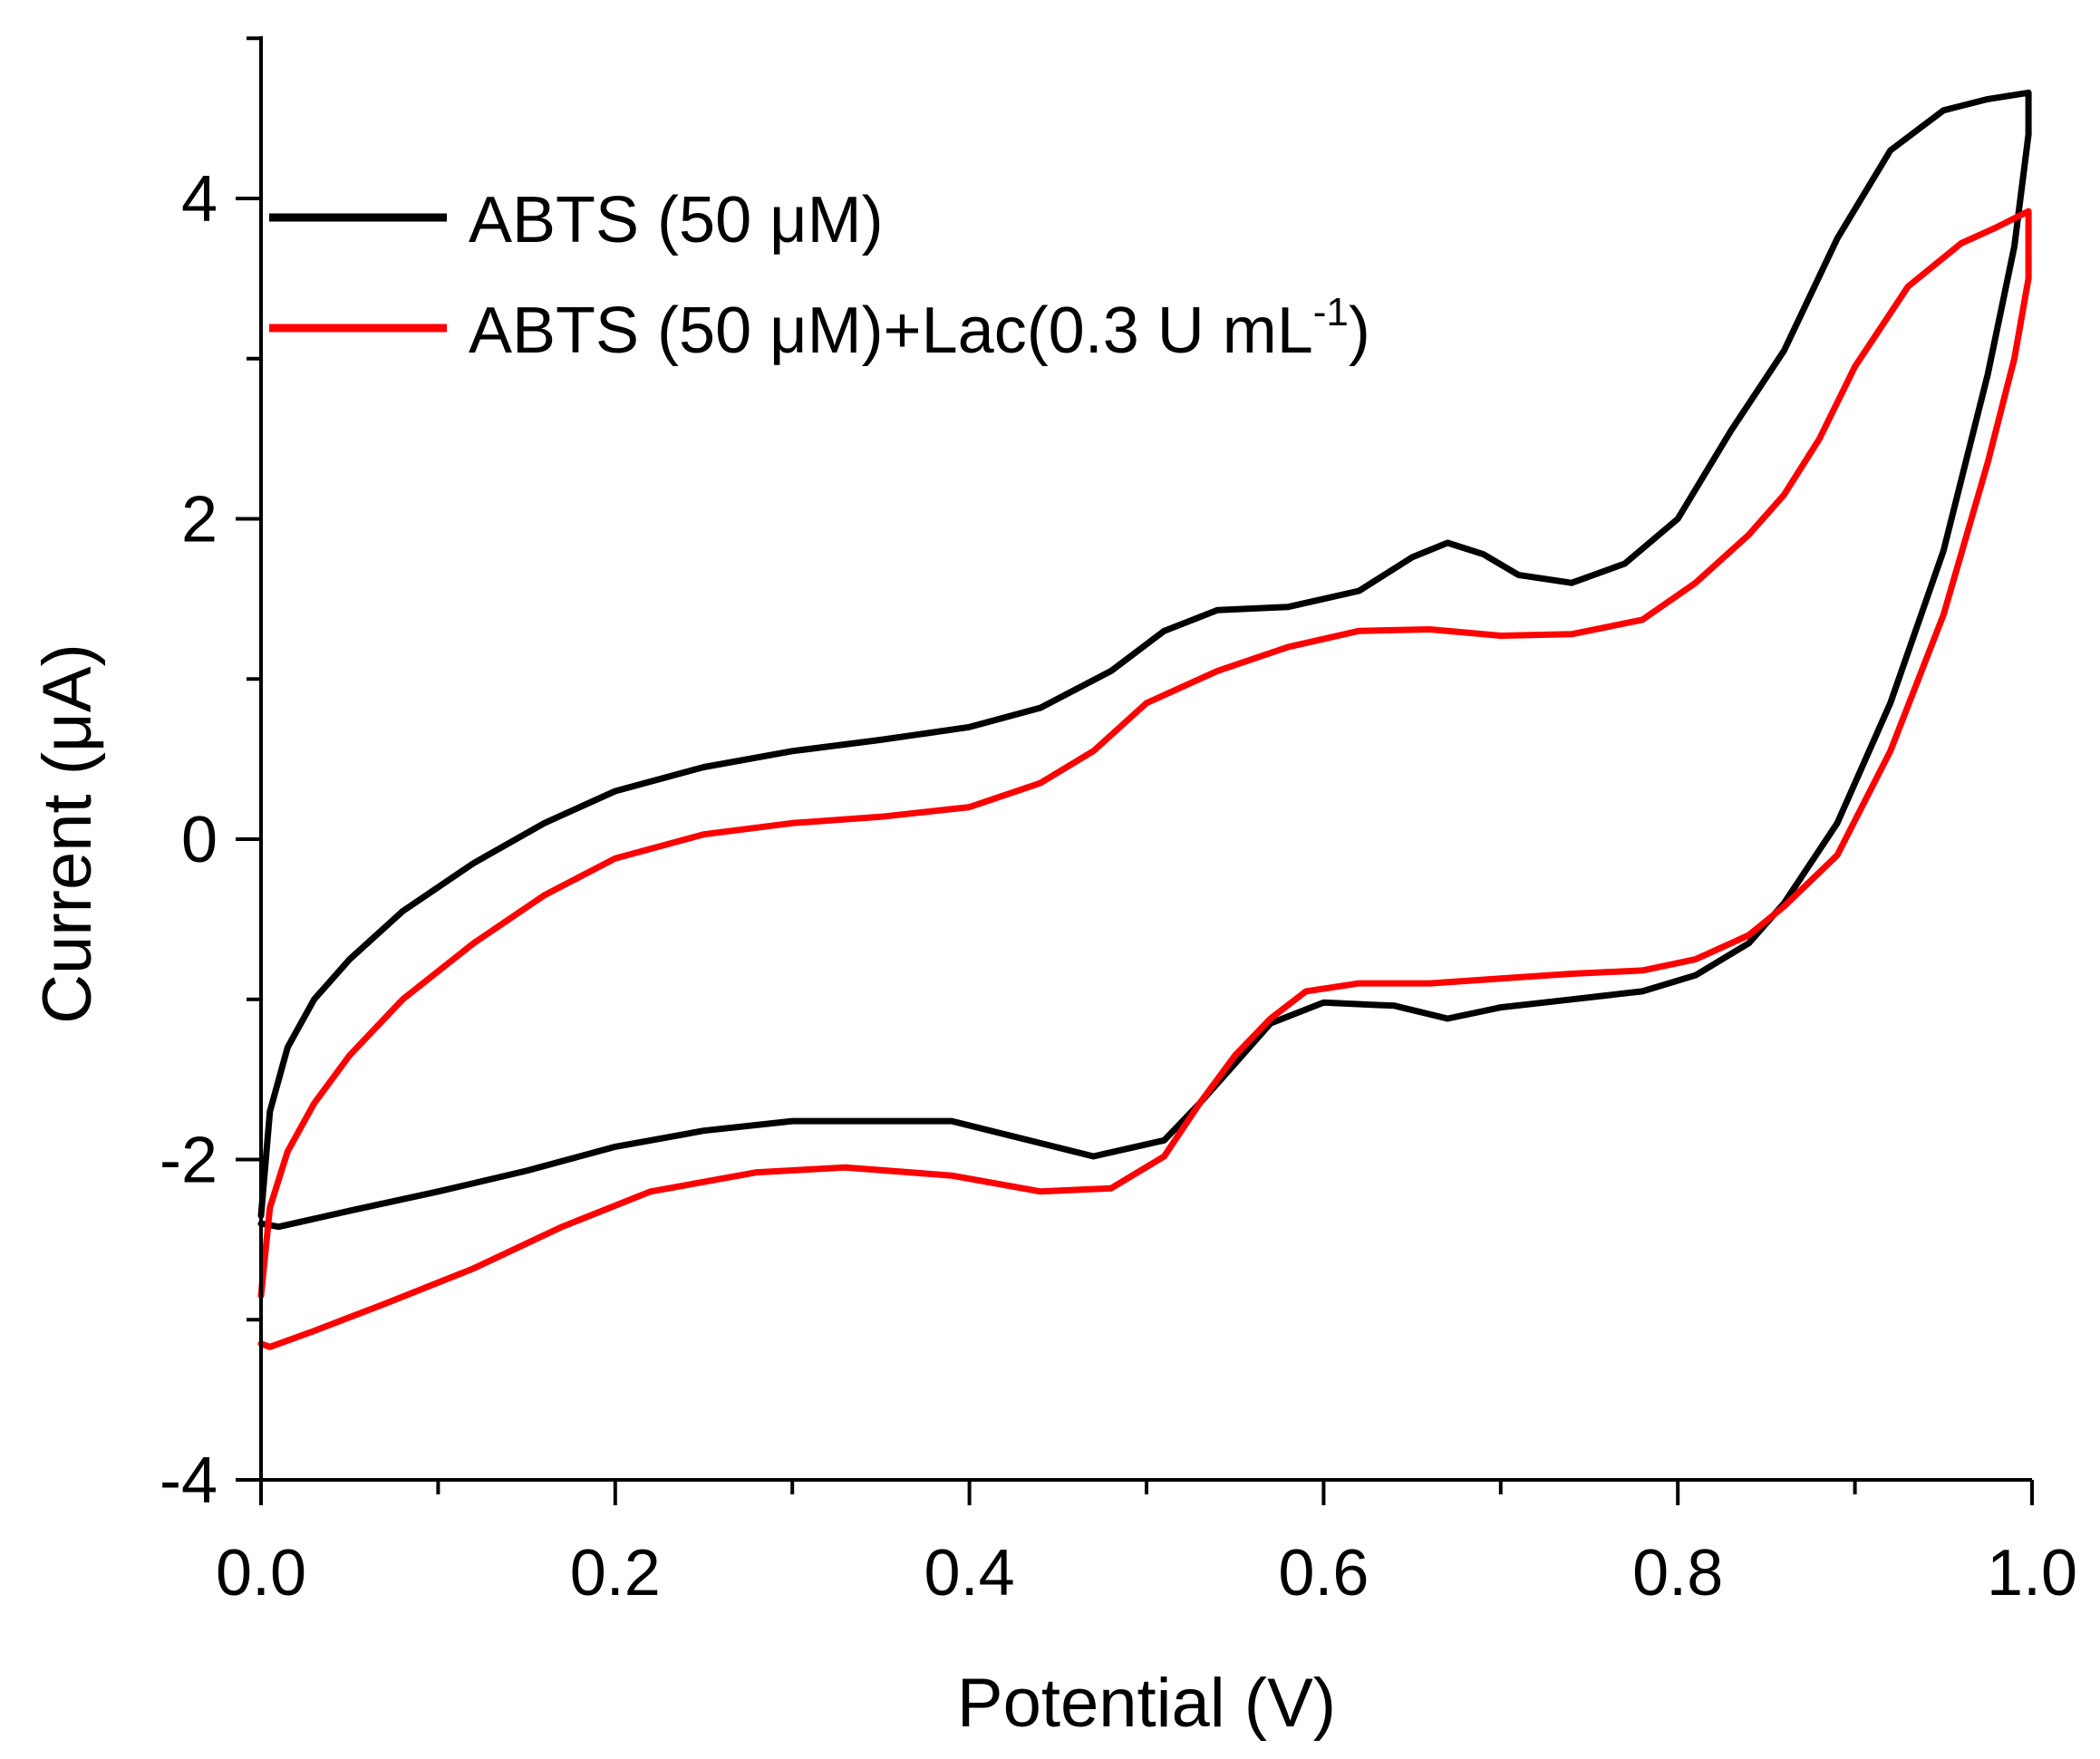 This screenshot has height=1759, width=2100. I want to click on x-tick-label: 1.0, so click(2032, 1573).